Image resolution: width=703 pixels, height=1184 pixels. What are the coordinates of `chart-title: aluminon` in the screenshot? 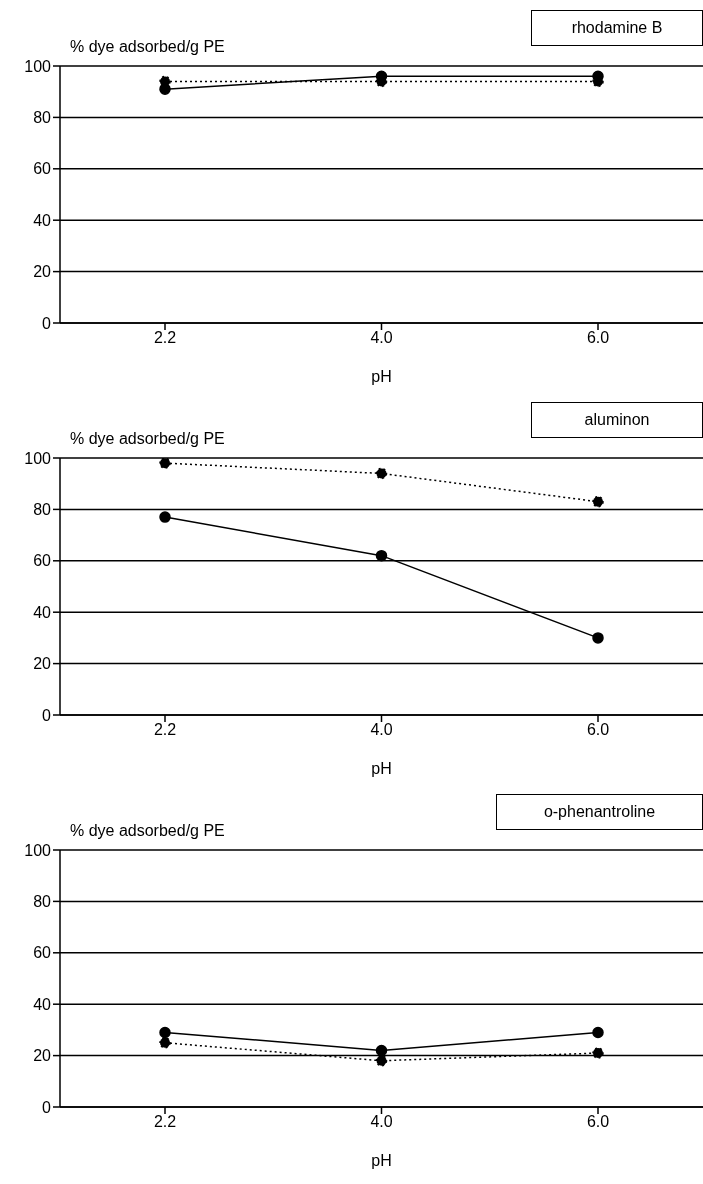 It's located at (617, 420).